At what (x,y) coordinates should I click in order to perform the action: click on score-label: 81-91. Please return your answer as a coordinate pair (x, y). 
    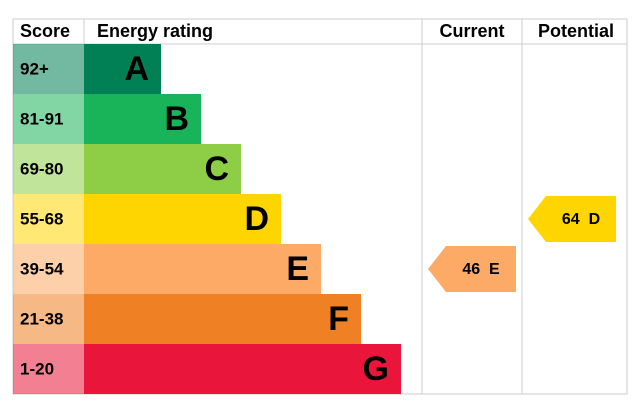
    Looking at the image, I should click on (41, 118).